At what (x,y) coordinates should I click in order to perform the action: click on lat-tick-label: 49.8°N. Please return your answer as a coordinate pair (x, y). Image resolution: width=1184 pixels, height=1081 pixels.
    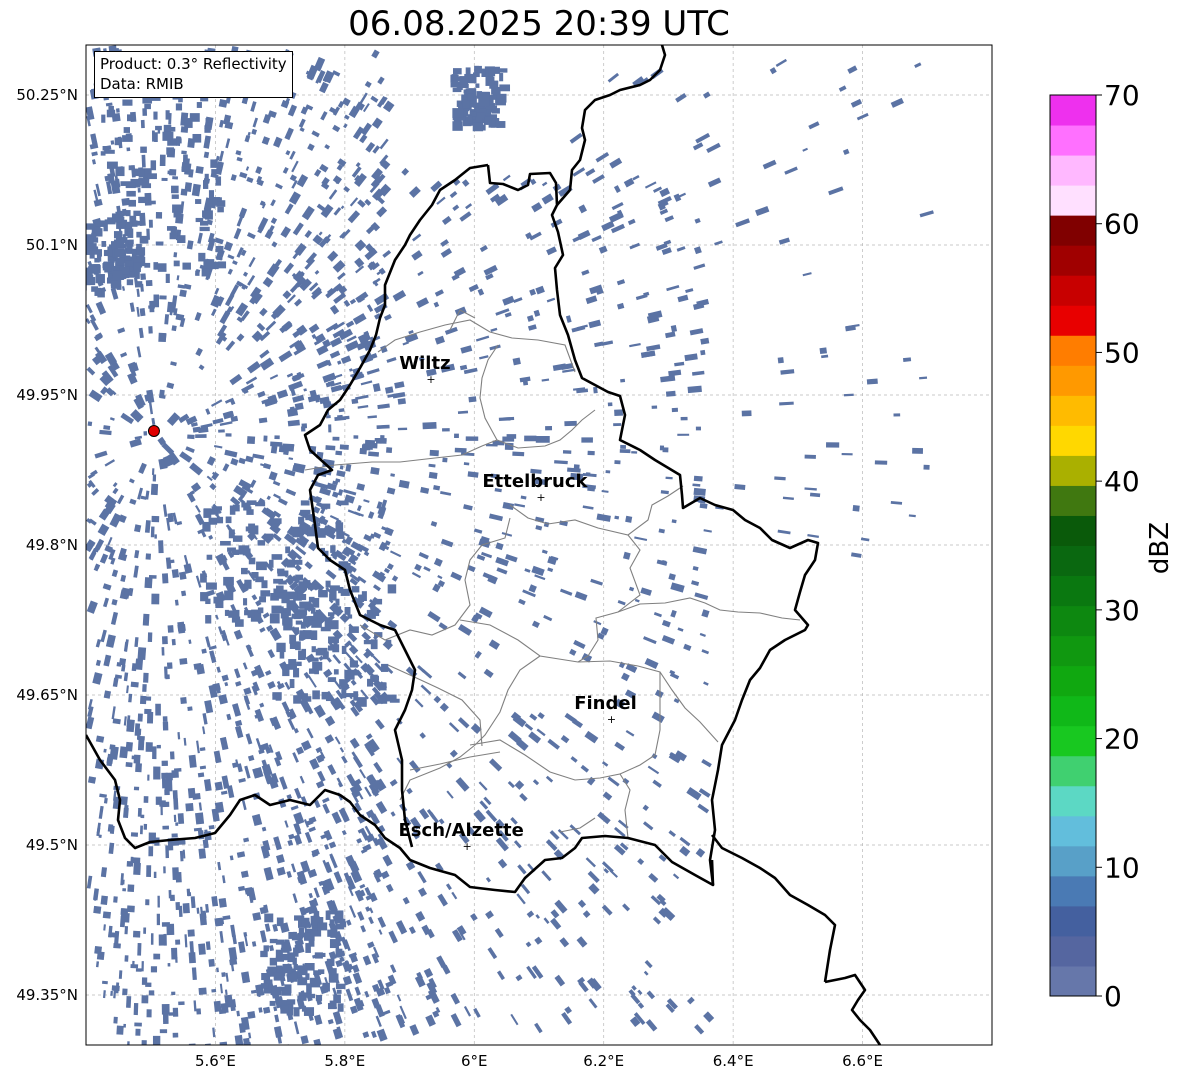
    Looking at the image, I should click on (52, 545).